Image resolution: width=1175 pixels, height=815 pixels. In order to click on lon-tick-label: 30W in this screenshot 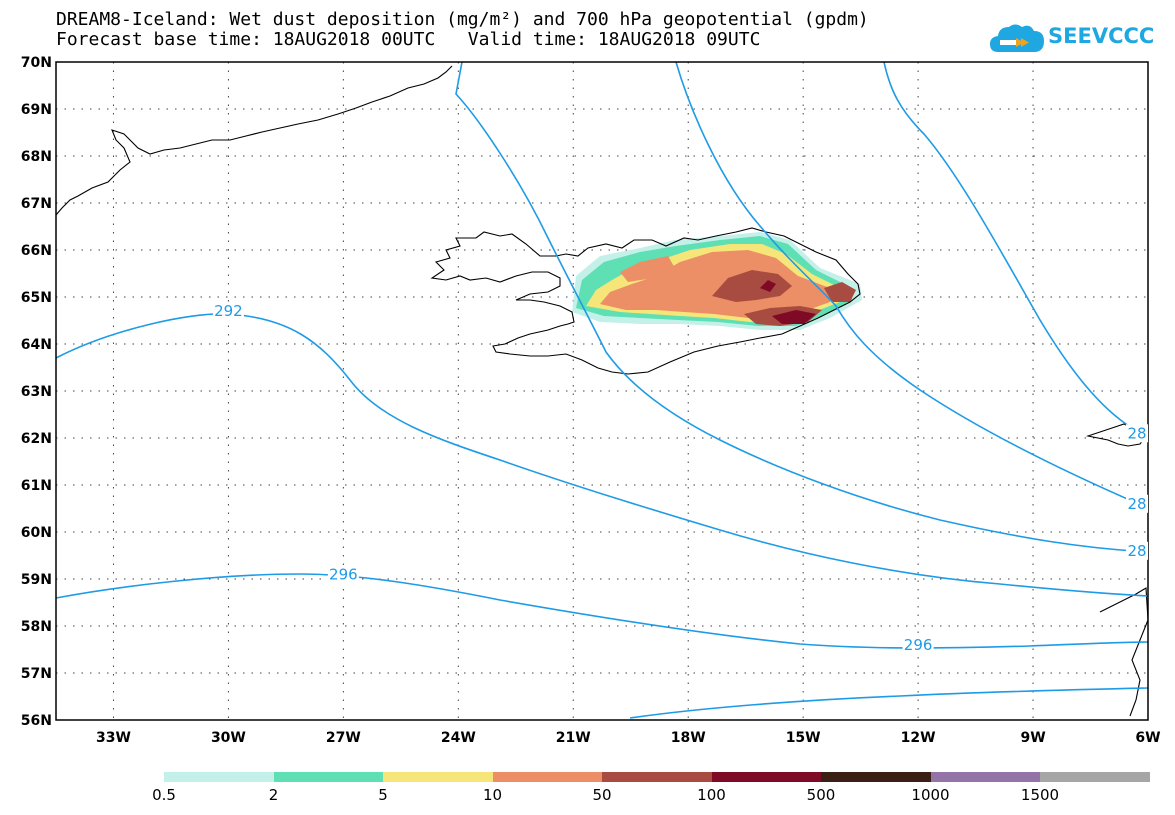, I will do `click(228, 738)`.